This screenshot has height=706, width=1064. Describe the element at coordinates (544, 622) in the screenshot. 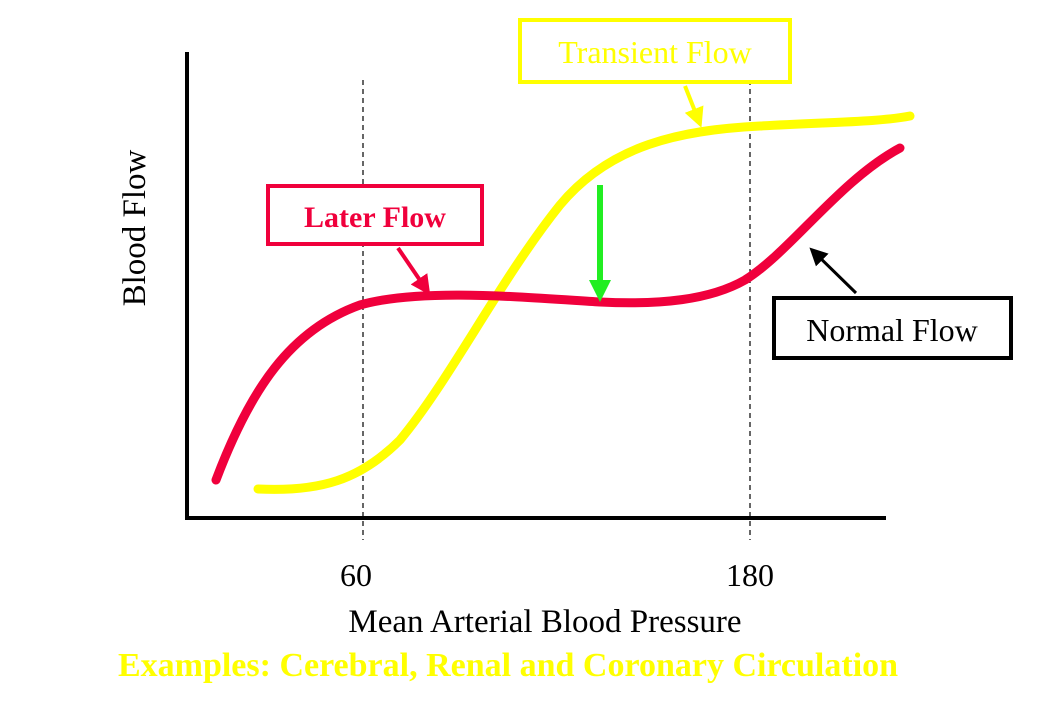

I see `x-axis-label: Mean Arterial Blood Pressure` at that location.